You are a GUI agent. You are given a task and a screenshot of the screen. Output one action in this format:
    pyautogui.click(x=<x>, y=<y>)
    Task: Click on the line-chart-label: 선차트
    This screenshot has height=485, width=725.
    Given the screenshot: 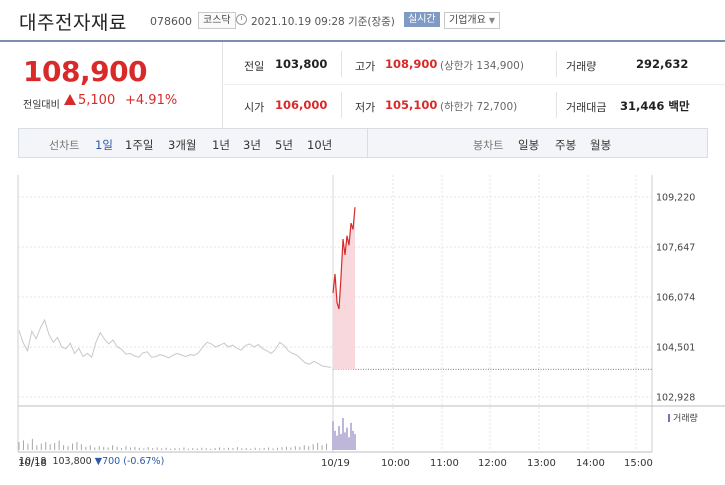 What is the action you would take?
    pyautogui.click(x=64, y=145)
    